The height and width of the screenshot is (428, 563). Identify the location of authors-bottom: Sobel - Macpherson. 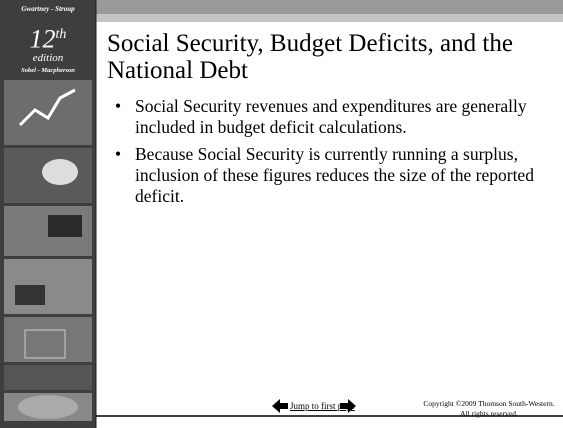
(48, 70).